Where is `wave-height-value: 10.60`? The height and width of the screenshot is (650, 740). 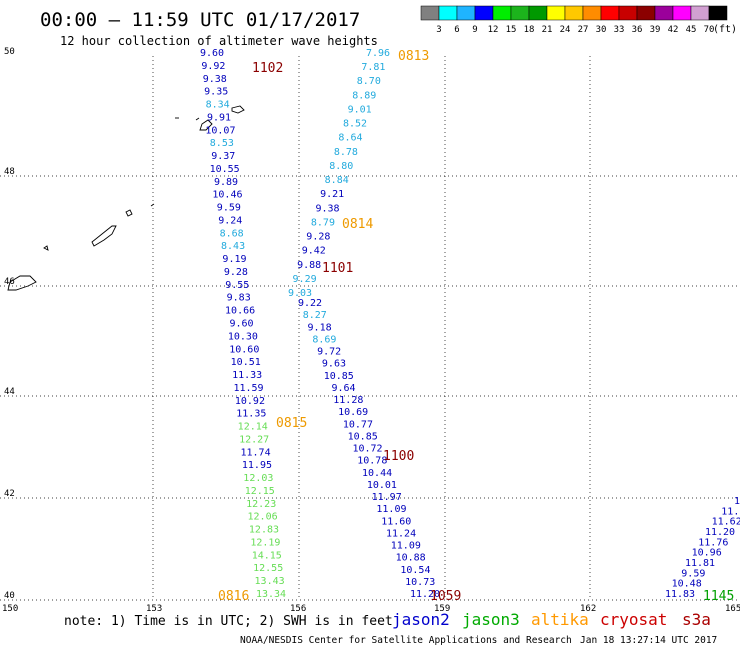
wave-height-value: 10.60 is located at coordinates (244, 349).